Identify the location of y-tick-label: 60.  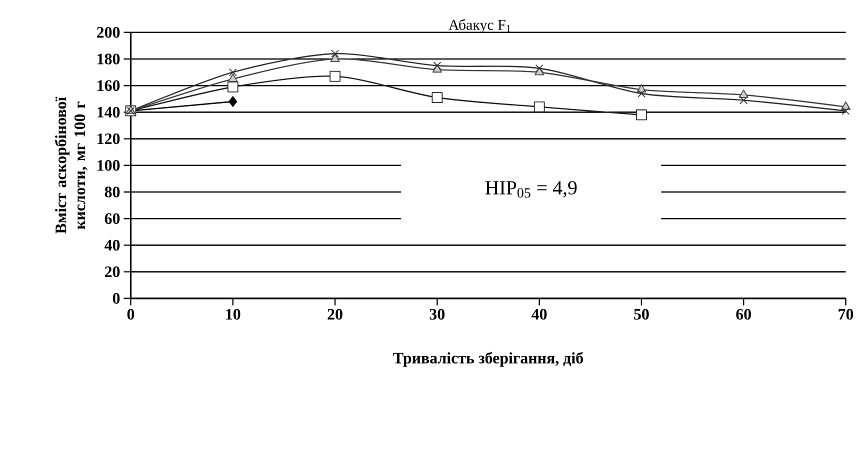
(112, 218).